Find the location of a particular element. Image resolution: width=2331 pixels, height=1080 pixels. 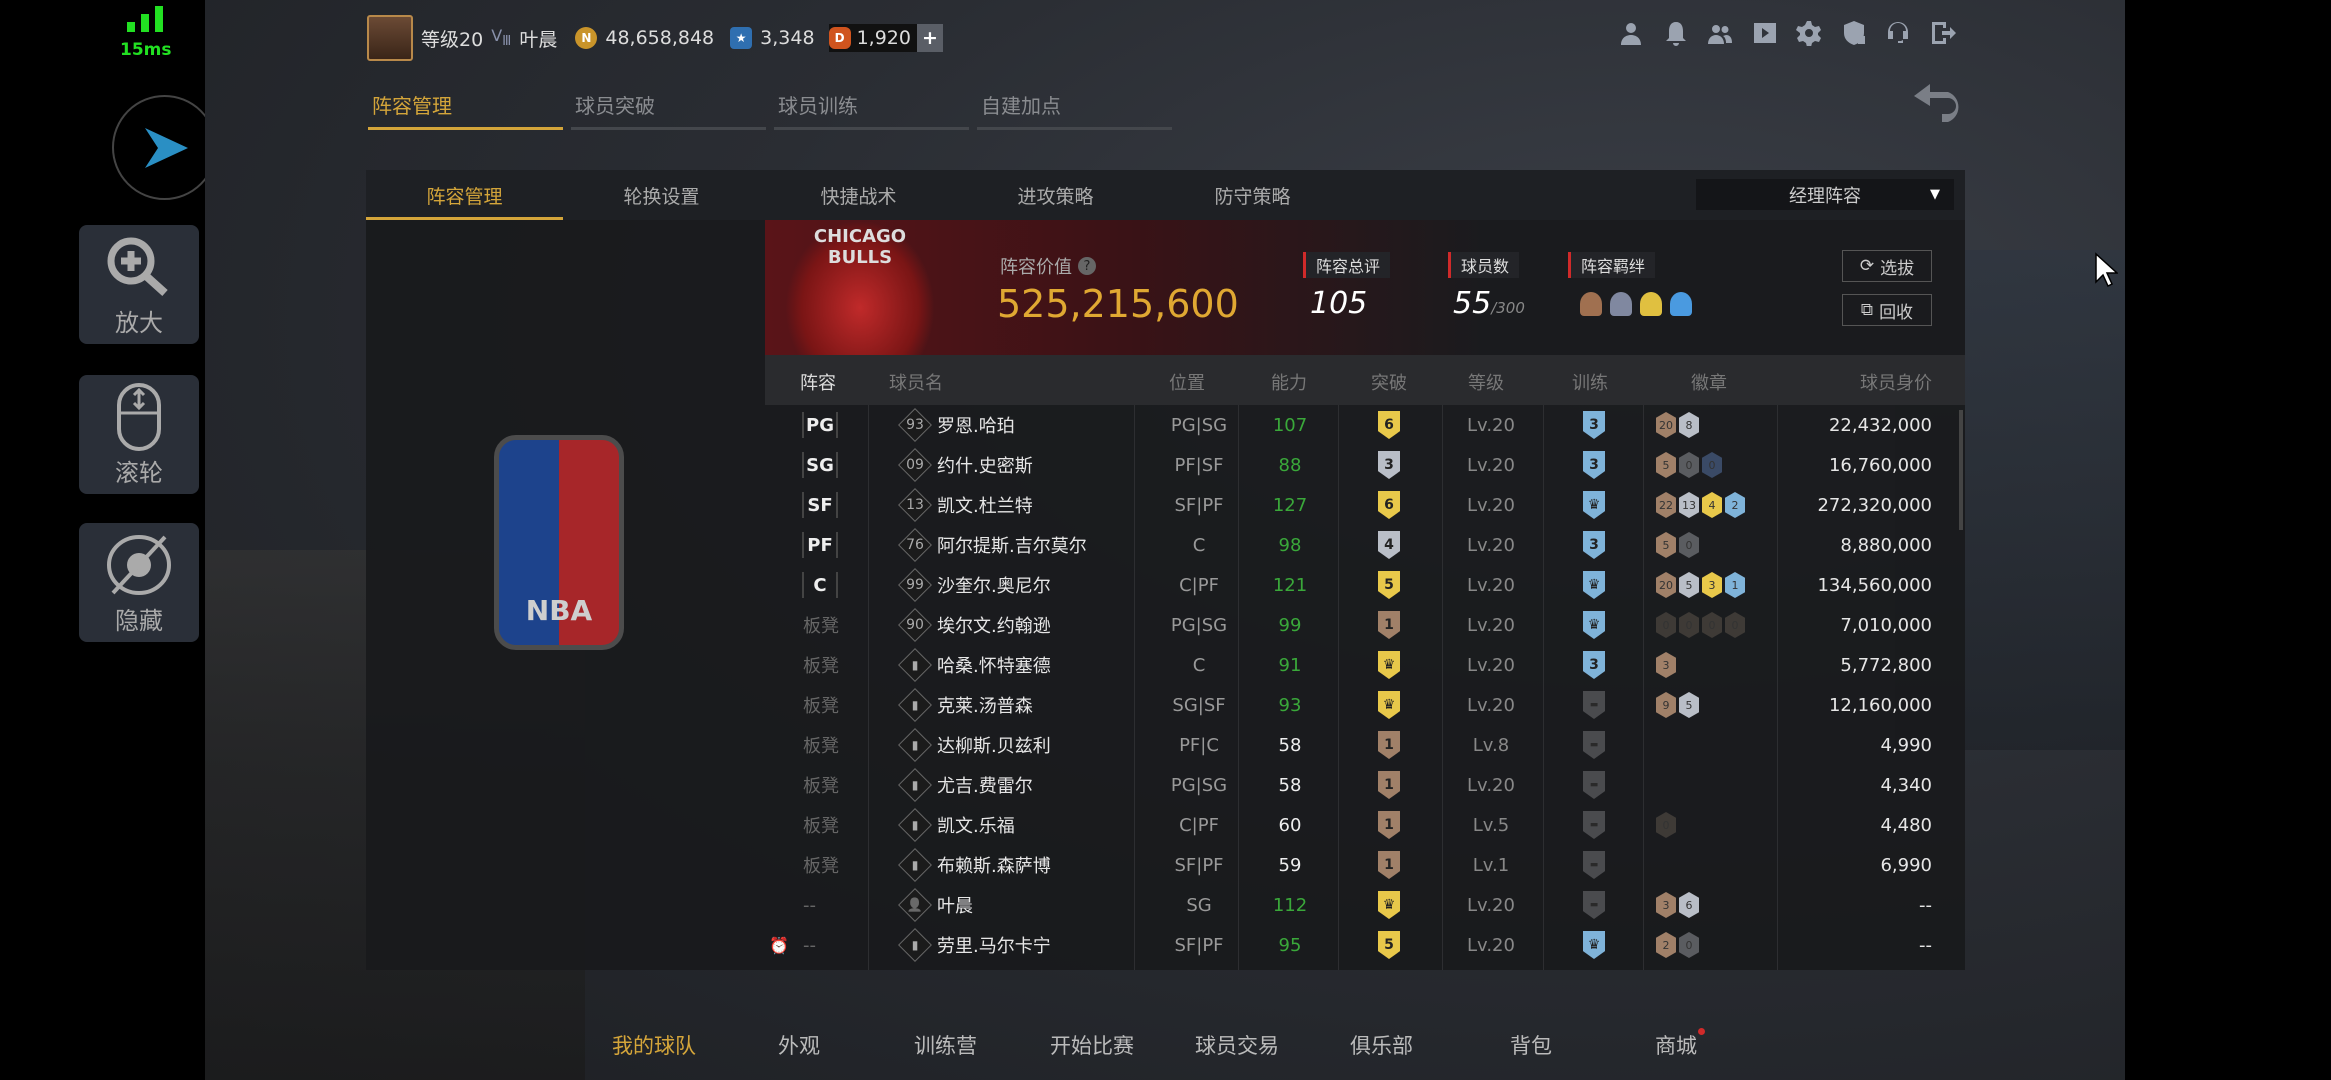

chemistry-icons is located at coordinates (1636, 304).